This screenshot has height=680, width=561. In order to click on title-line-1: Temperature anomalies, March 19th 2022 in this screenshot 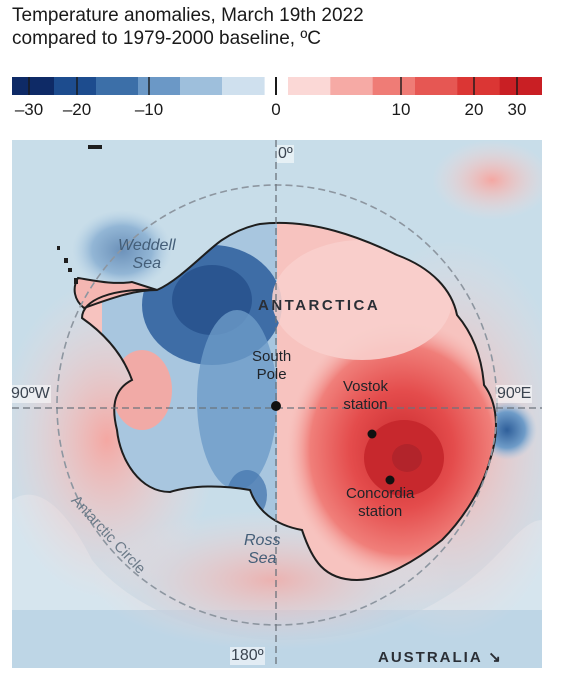, I will do `click(188, 15)`.